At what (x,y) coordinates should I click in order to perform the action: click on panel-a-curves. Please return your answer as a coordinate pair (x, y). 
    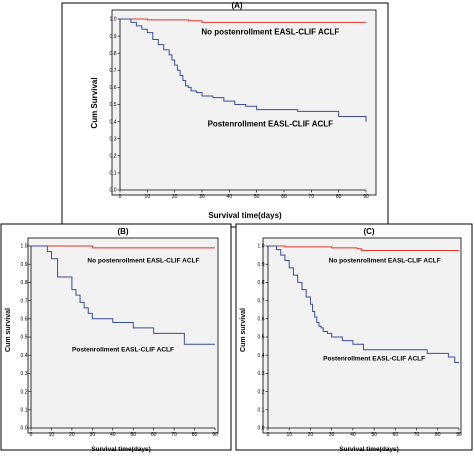
    Looking at the image, I should click on (243, 70).